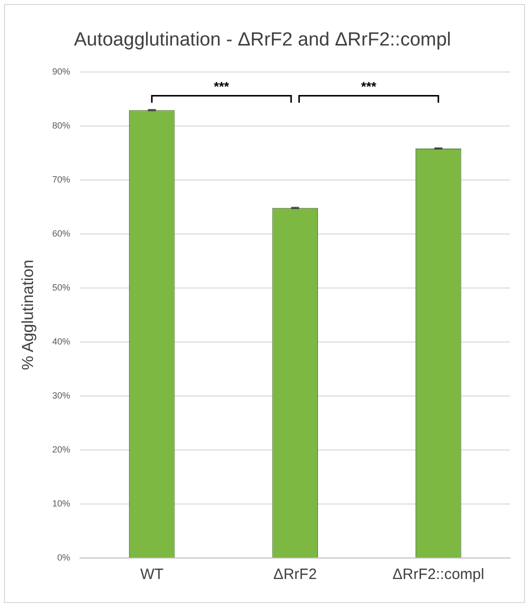 This screenshot has width=531, height=609. I want to click on x-tick-label: WT, so click(152, 575).